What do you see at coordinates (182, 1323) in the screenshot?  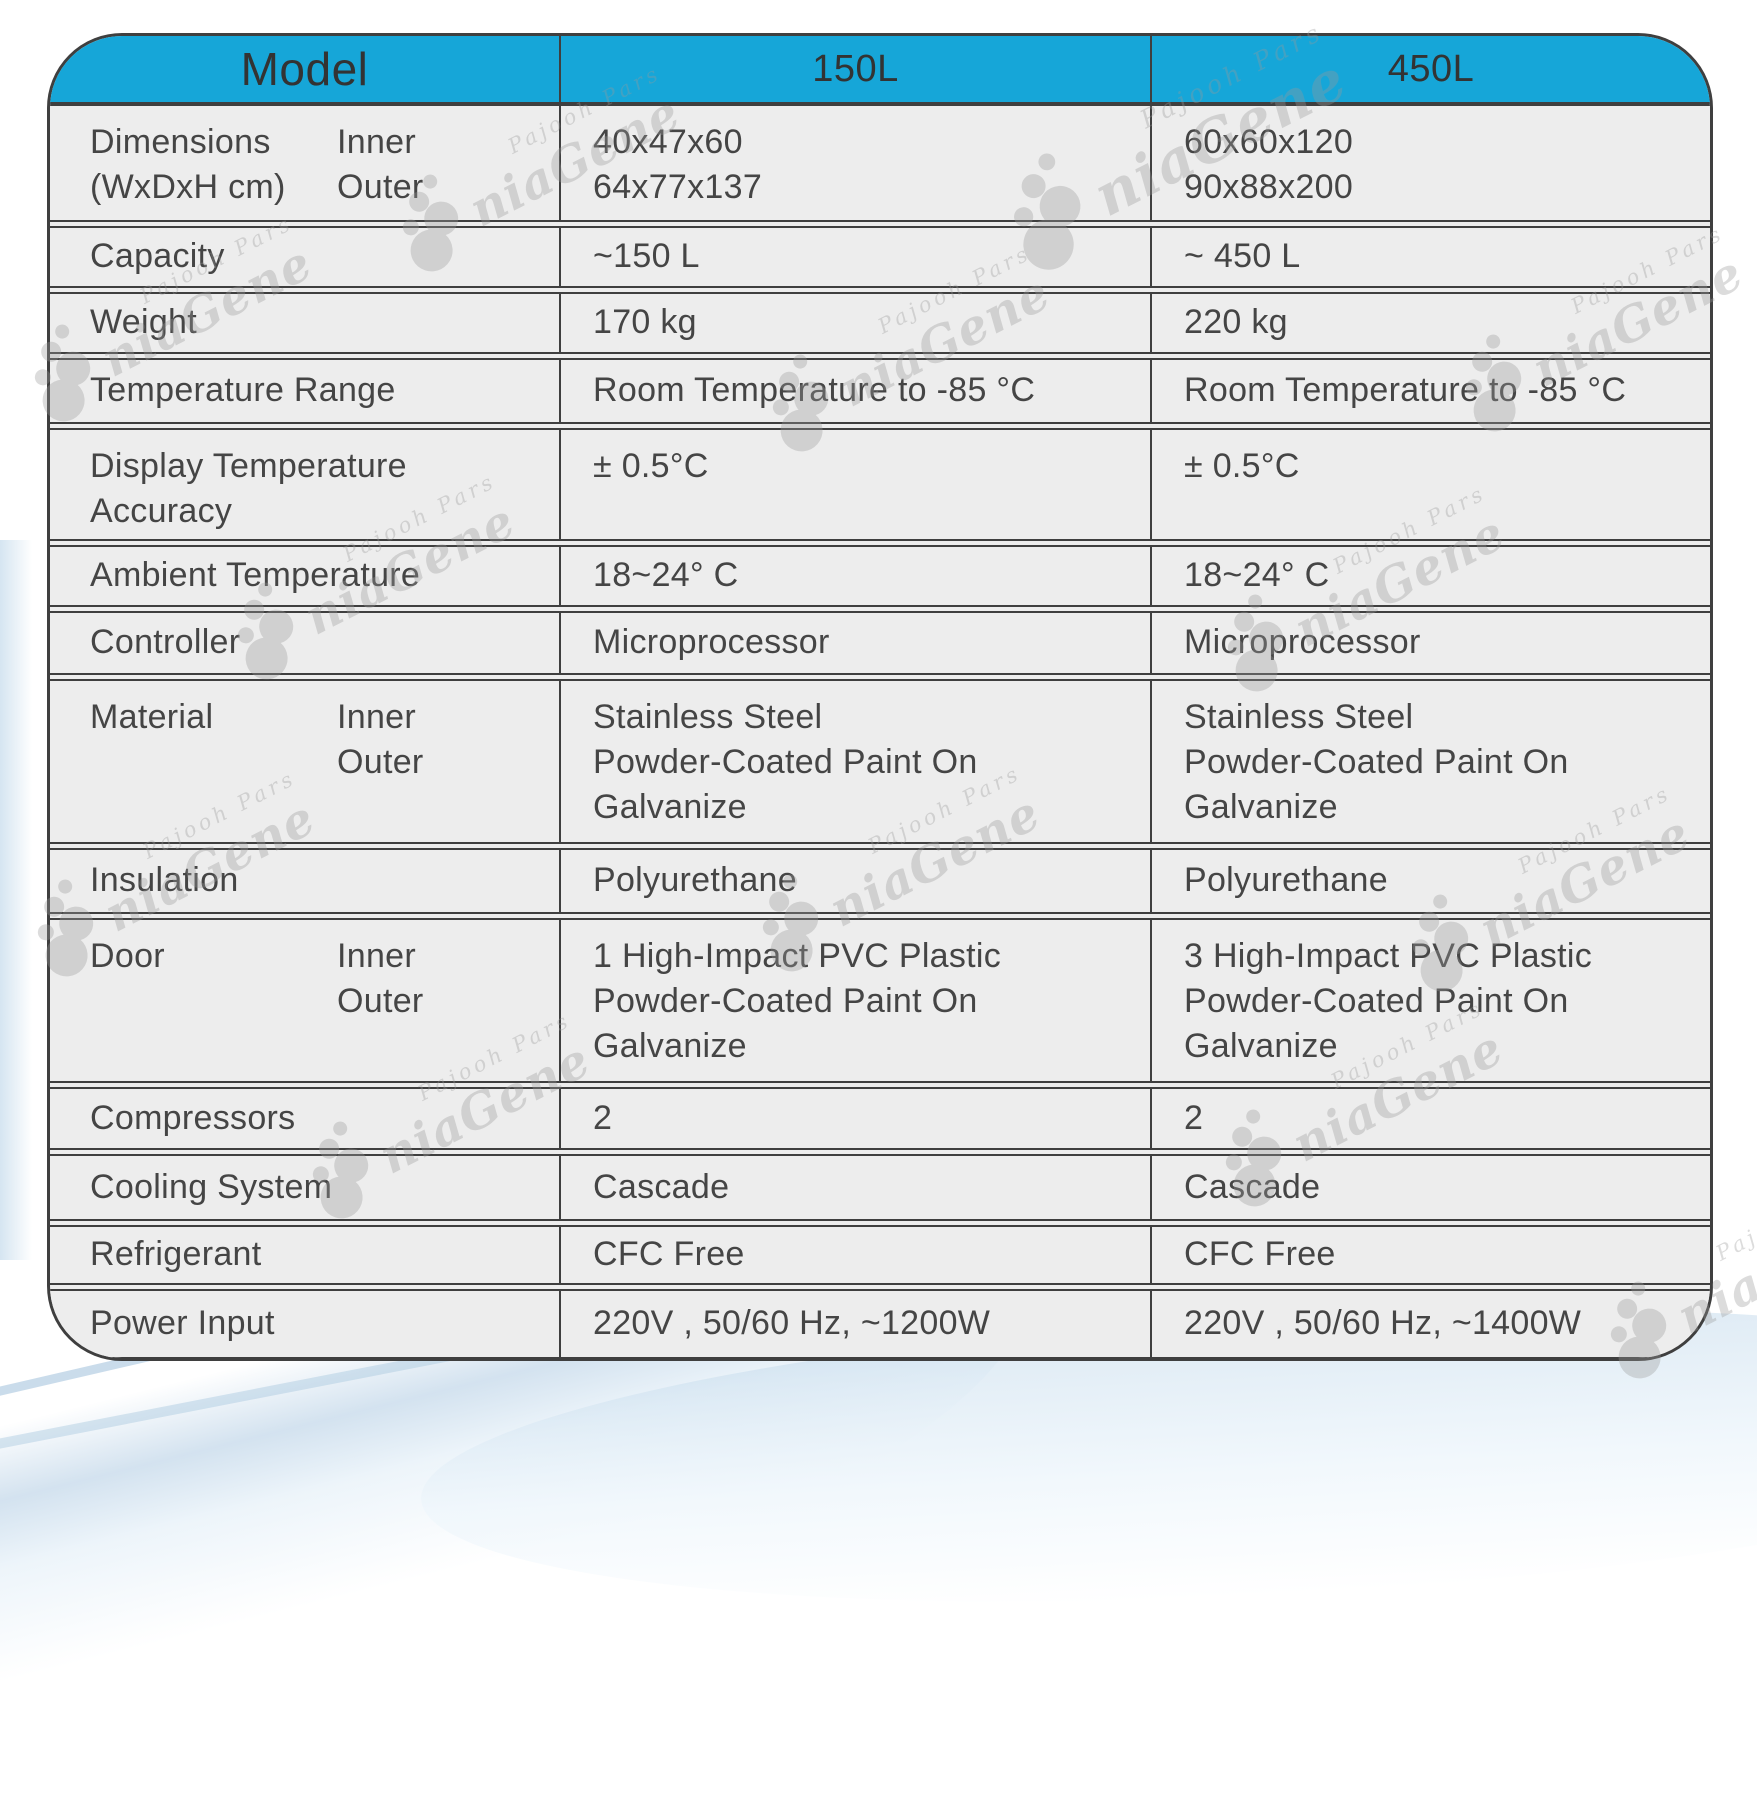 I see `row-label: Power Input` at bounding box center [182, 1323].